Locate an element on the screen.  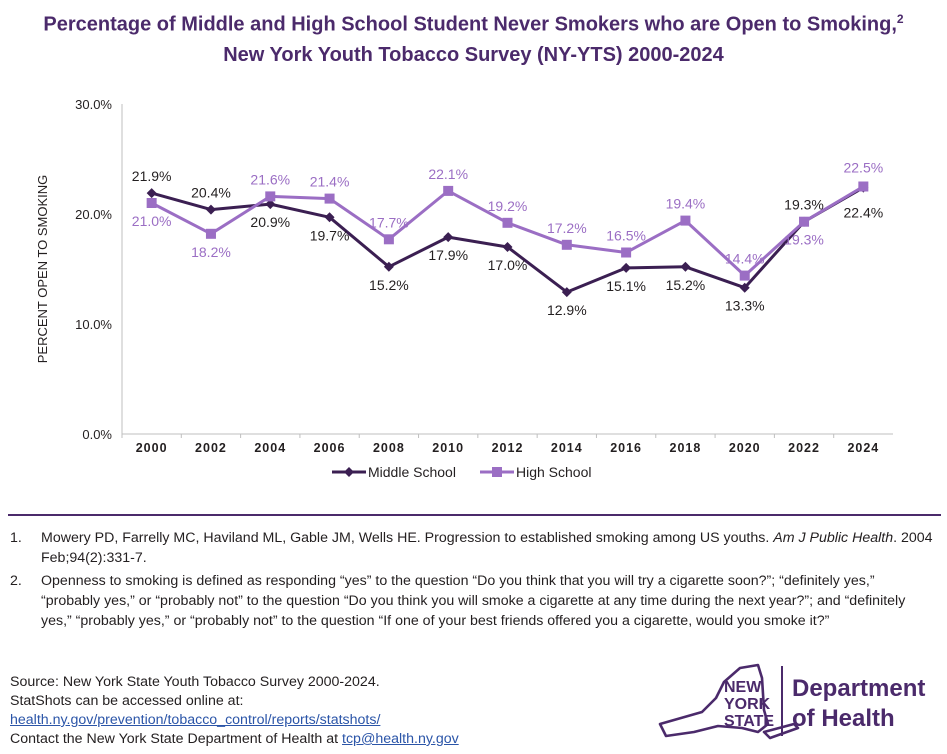
data-label: 21.4% is located at coordinates (330, 182).